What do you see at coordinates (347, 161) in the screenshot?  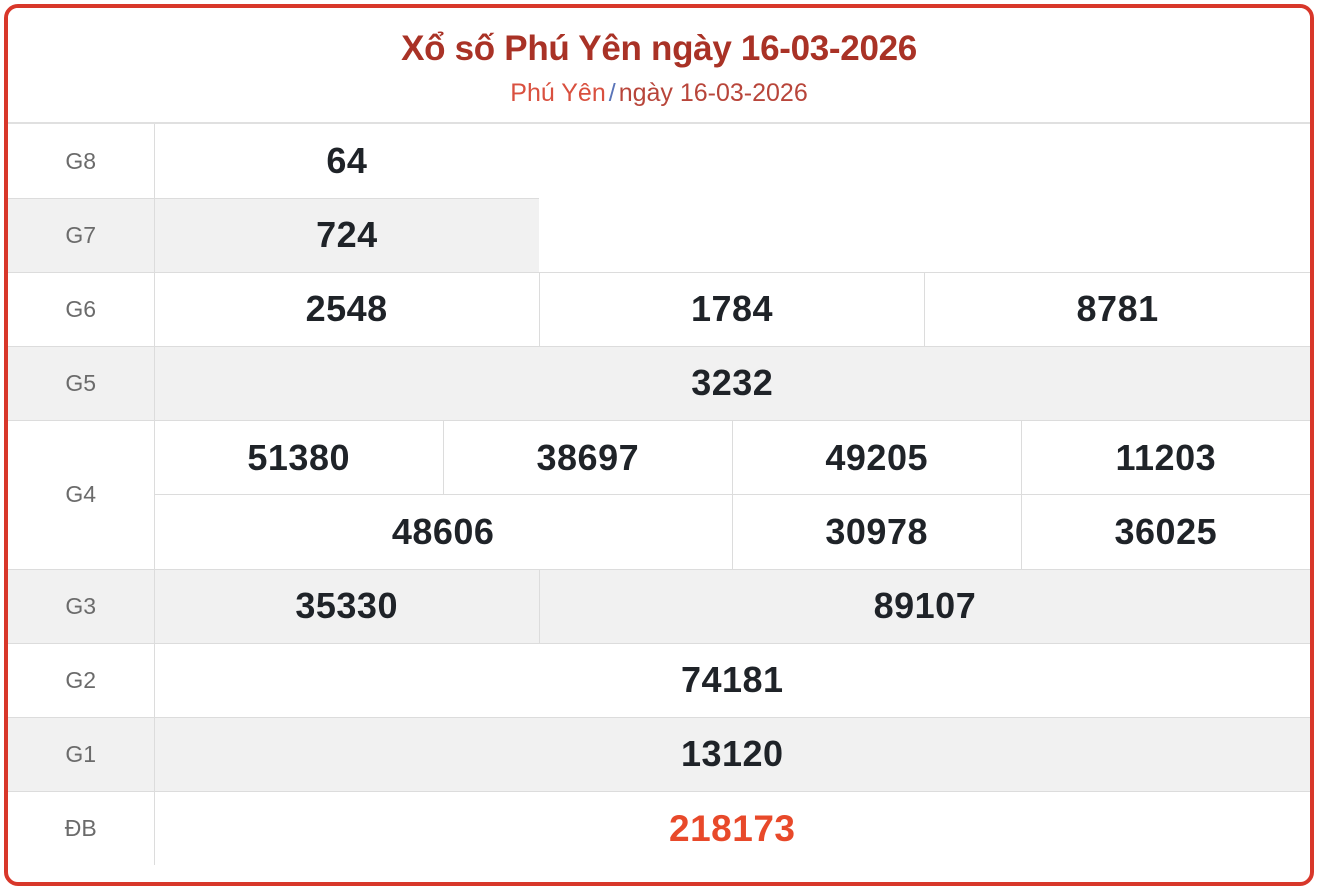 I see `prize-number-g8-0: 64` at bounding box center [347, 161].